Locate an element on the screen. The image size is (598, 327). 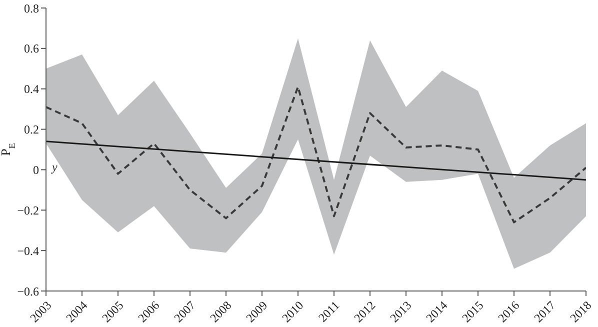
y-tick-label: −0.2 is located at coordinates (28, 210).